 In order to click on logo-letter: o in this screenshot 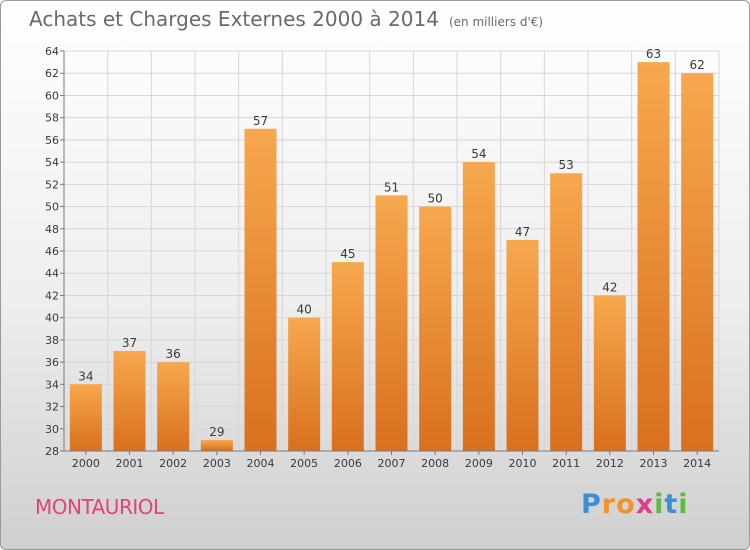, I will do `click(626, 504)`.